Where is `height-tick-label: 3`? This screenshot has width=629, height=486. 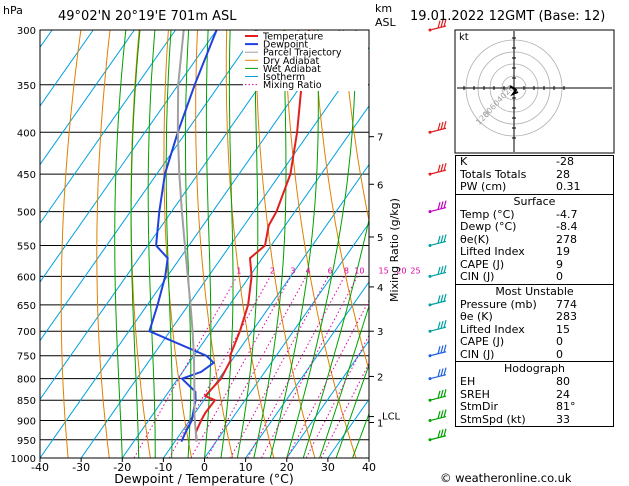
height-tick-label: 3 is located at coordinates (380, 332).